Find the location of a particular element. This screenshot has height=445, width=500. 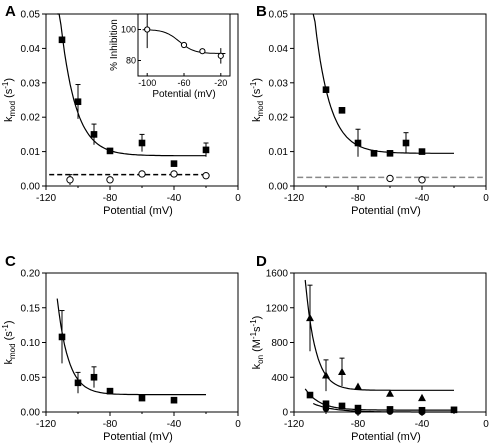

x-tick-label: -80 is located at coordinates (358, 198).